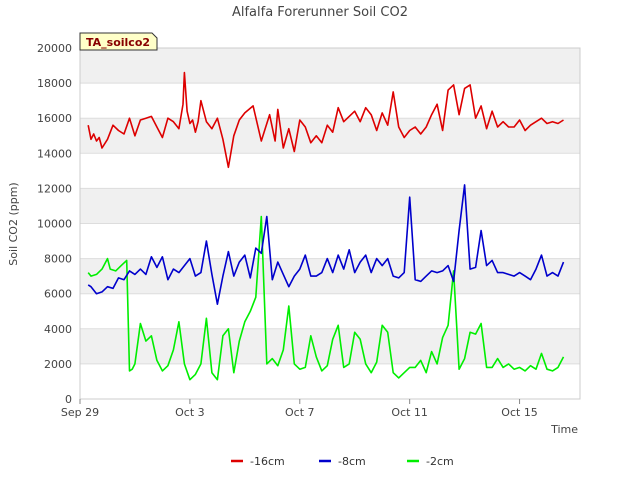  What do you see at coordinates (58, 364) in the screenshot?
I see `y-tick-label: 2000` at bounding box center [58, 364].